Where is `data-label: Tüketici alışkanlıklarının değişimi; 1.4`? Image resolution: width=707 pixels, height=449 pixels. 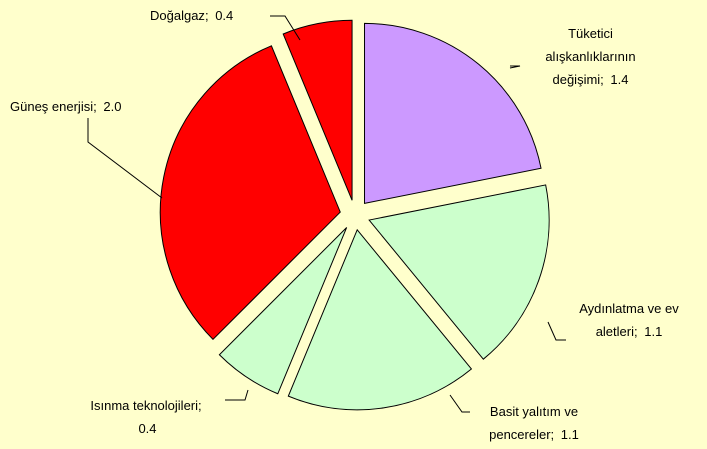
data-label: Tüketici alışkanlıklarının değişimi; 1.4 is located at coordinates (590, 56).